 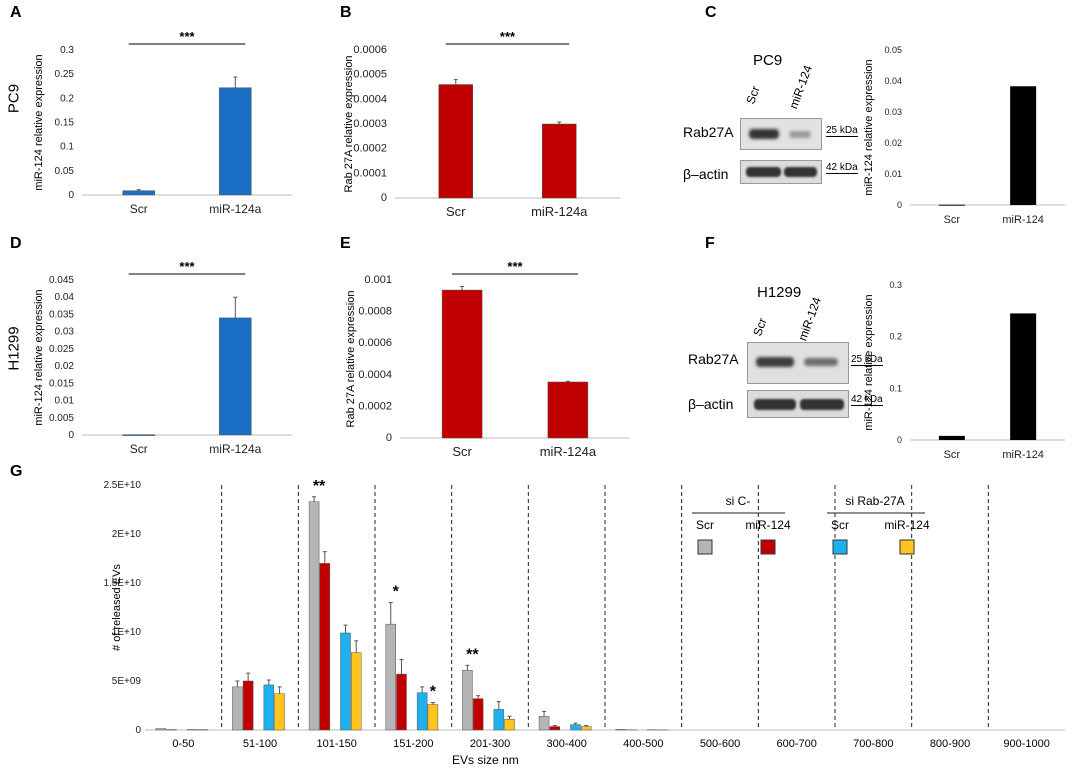 What do you see at coordinates (336, 744) in the screenshot?
I see `x-tick-label: 101-150` at bounding box center [336, 744].